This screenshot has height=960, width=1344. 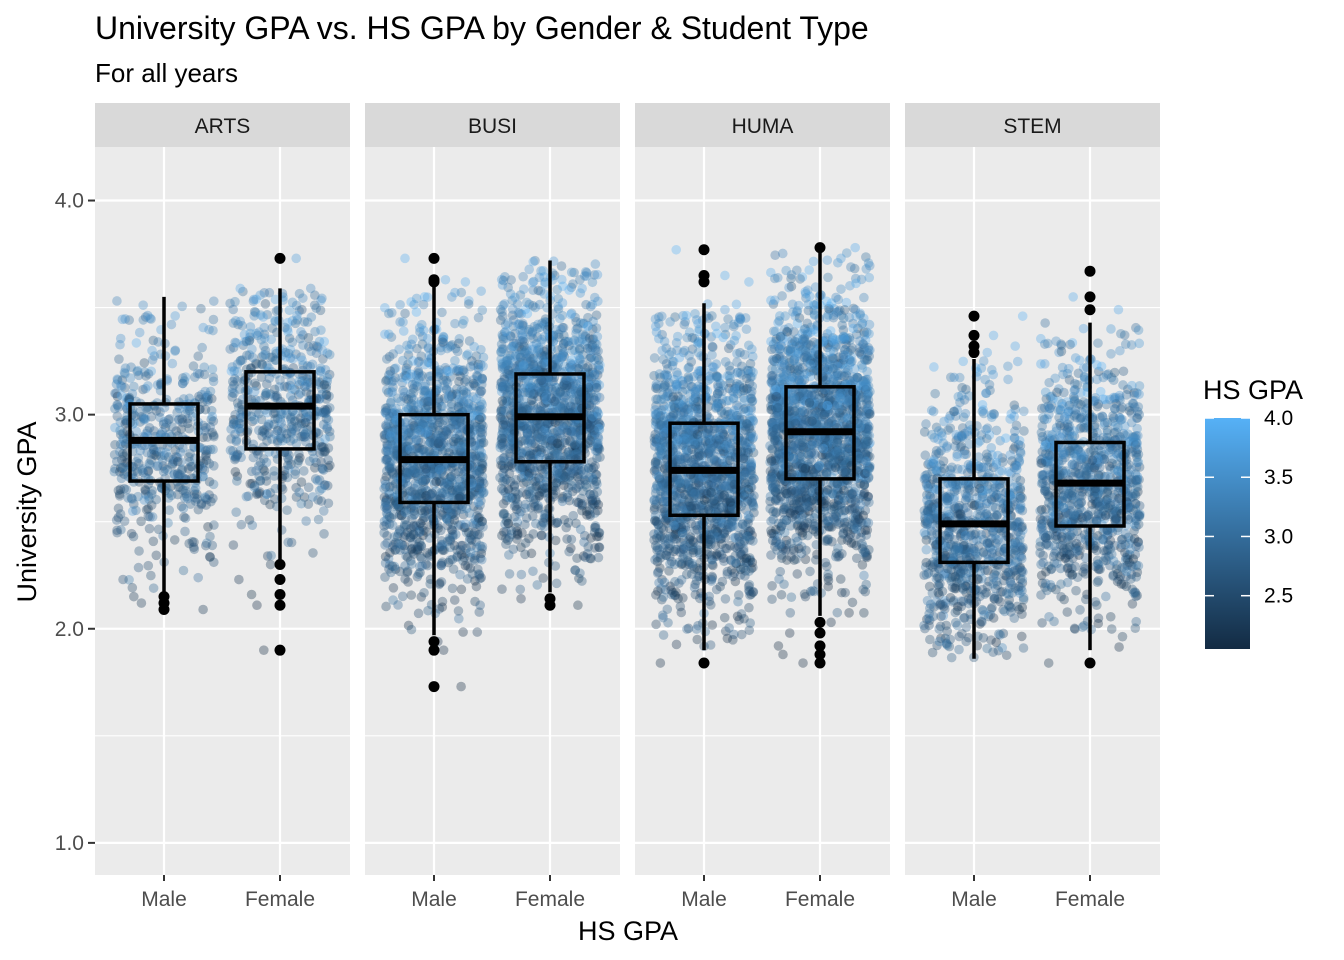 I want to click on x-tick-label: Male, so click(x=164, y=899).